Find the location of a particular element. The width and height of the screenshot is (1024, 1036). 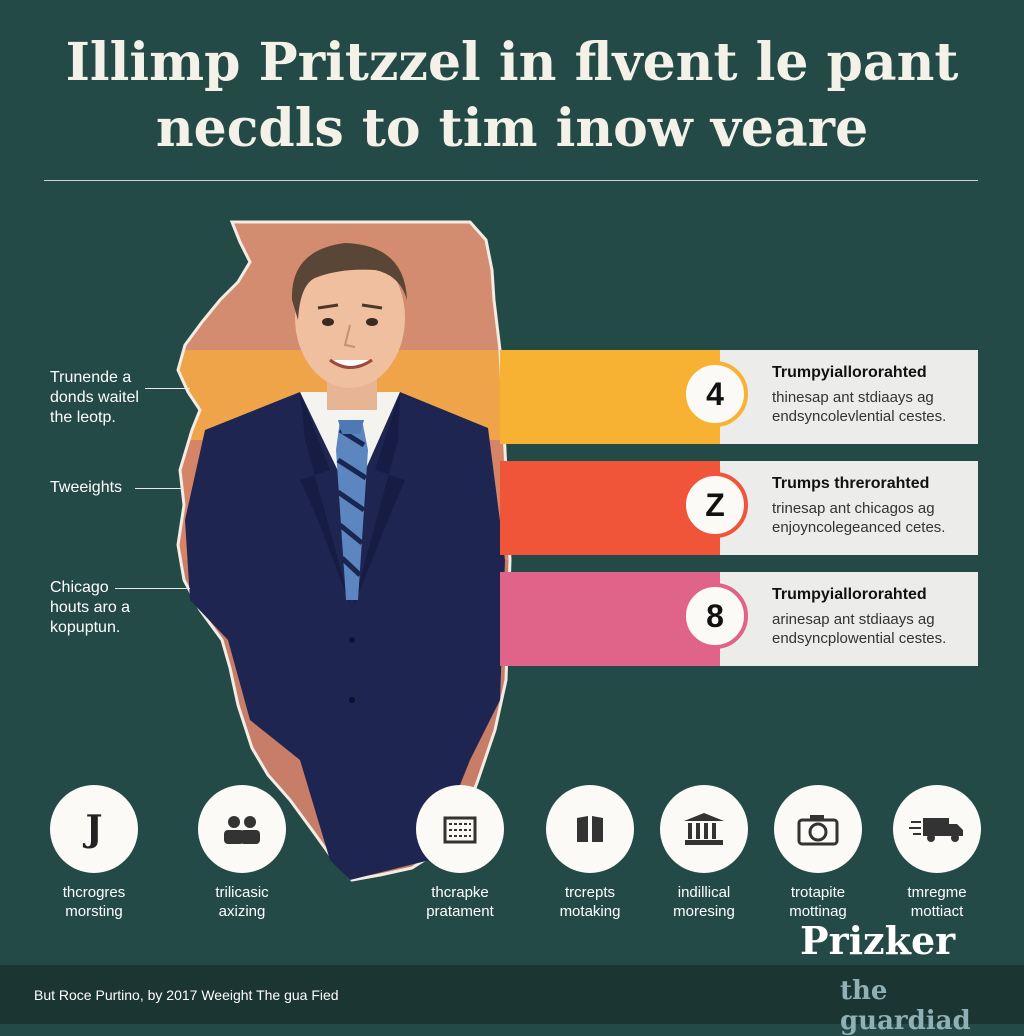

brand-logo: Prizker is located at coordinates (878, 940).